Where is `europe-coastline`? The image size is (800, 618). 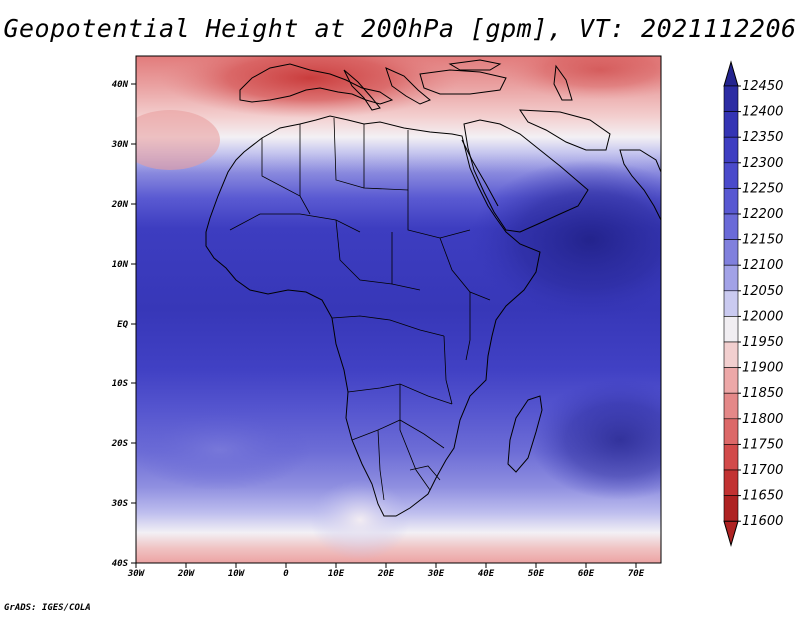
europe-coastline is located at coordinates (316, 84).